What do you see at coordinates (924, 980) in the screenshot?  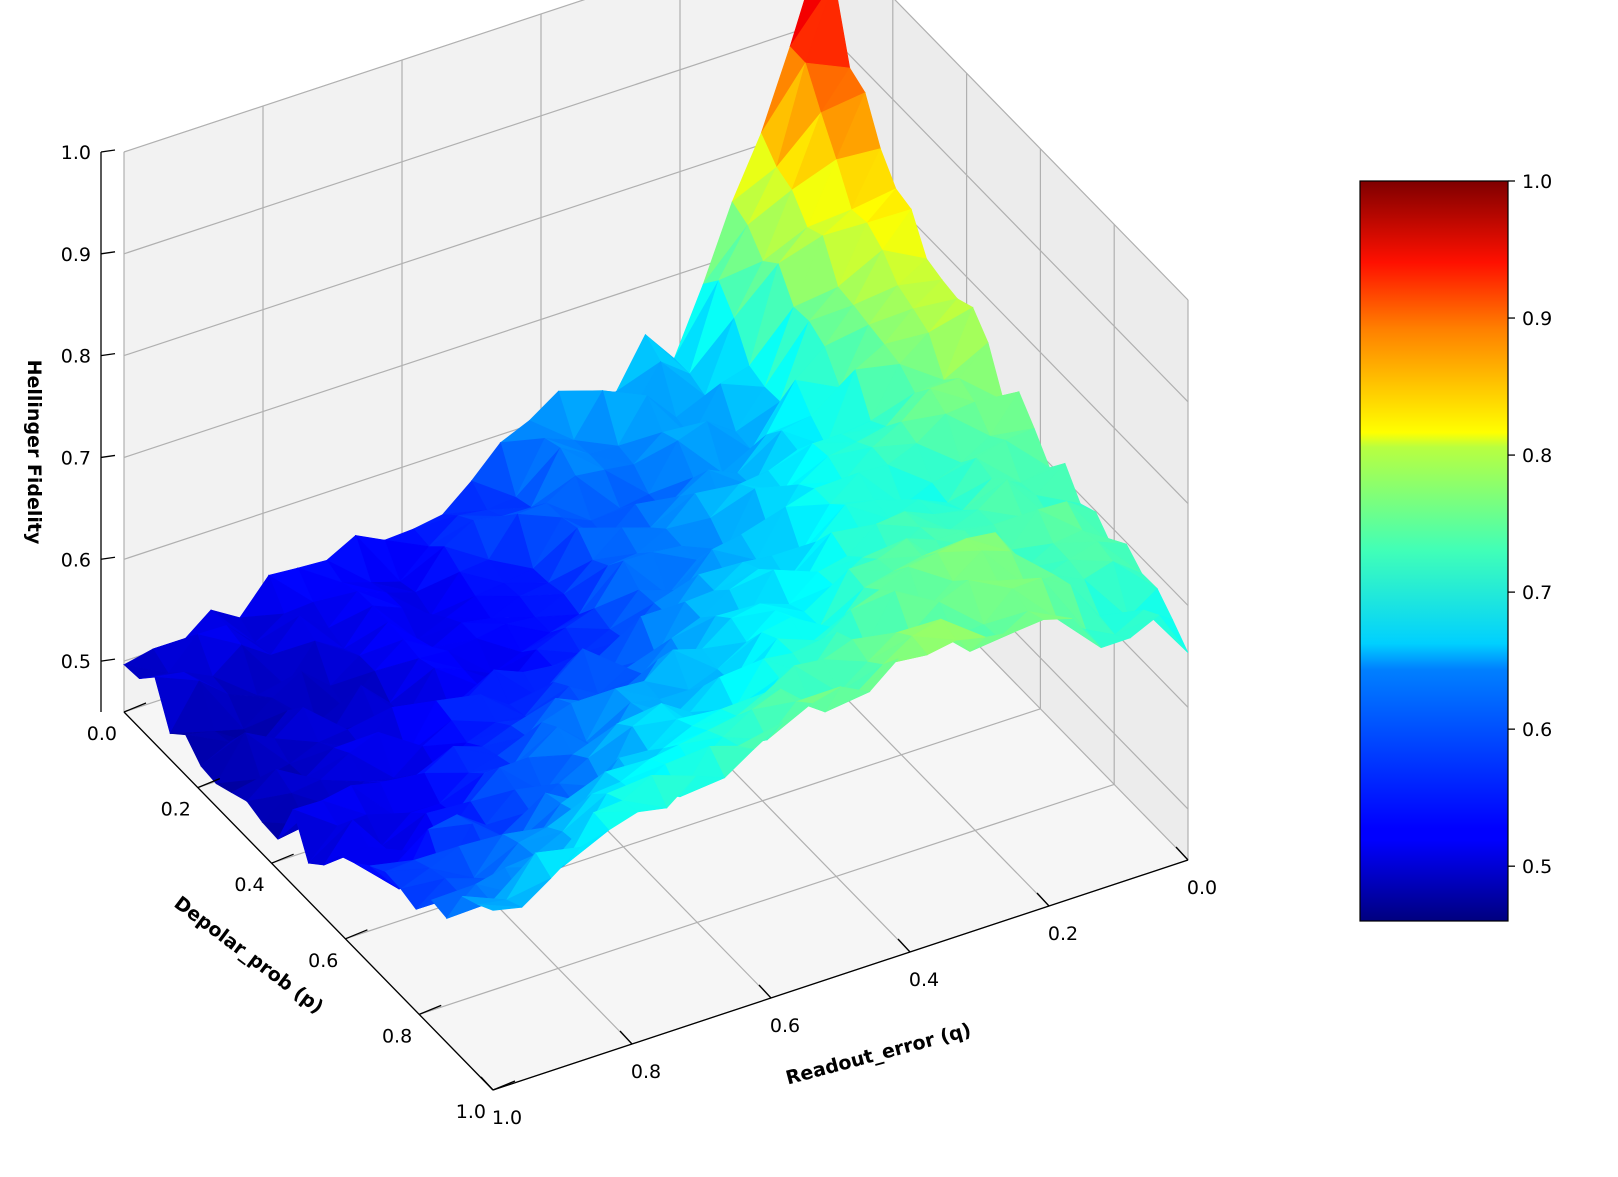 I see `x-tick-label: 0.4` at bounding box center [924, 980].